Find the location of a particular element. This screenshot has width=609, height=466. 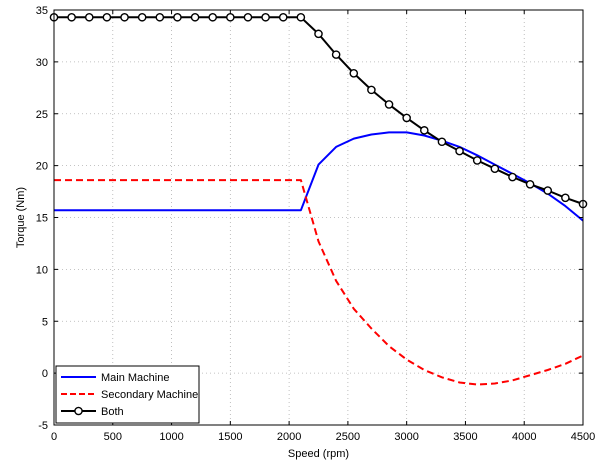

x-tick-label: 500 is located at coordinates (113, 437).